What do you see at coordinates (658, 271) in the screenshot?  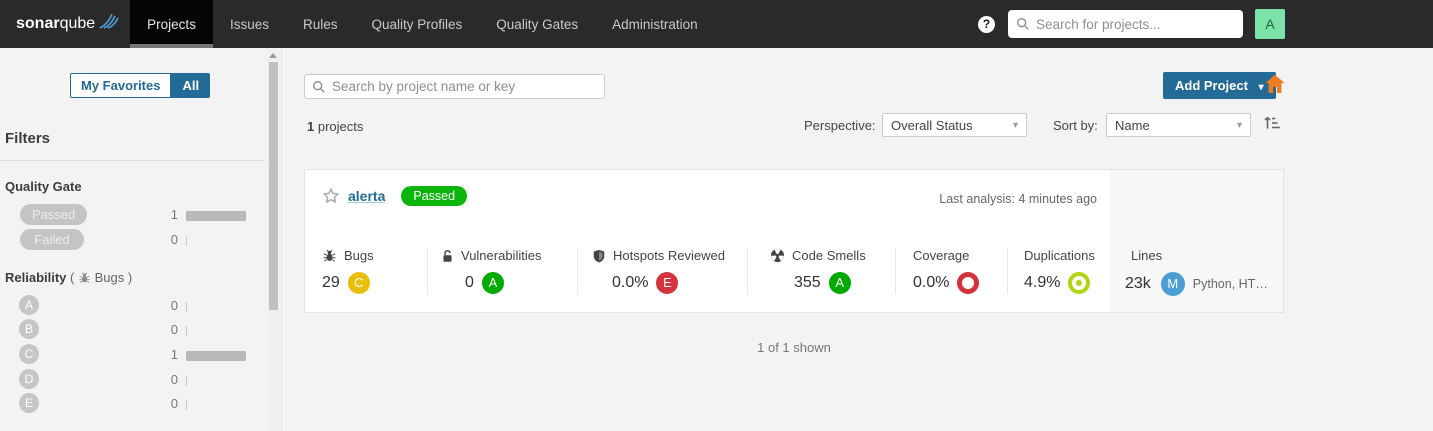 I see `metric-hotspots: Hotspots Reviewed 0.0% E` at bounding box center [658, 271].